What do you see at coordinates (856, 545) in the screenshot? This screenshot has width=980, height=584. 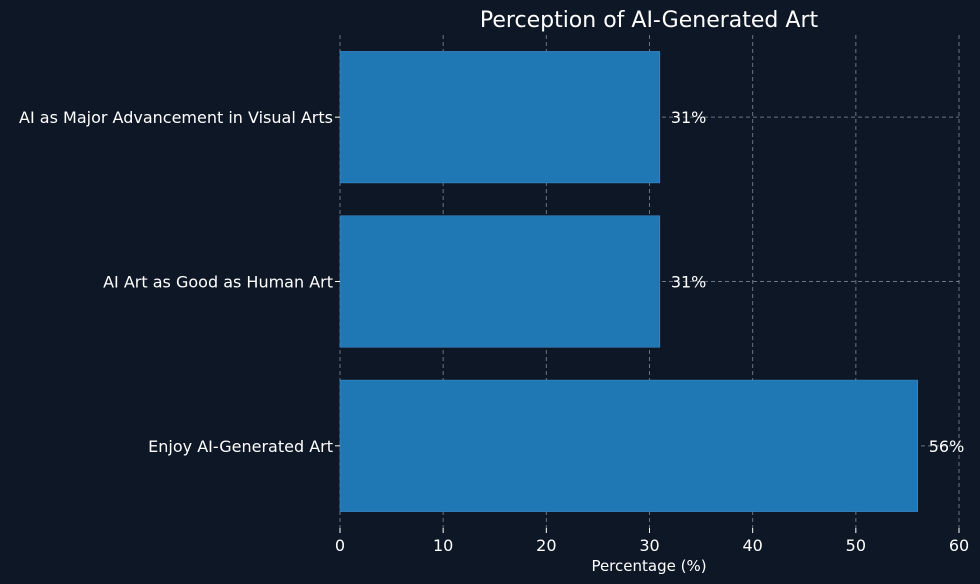 I see `x-tick-label: 50` at bounding box center [856, 545].